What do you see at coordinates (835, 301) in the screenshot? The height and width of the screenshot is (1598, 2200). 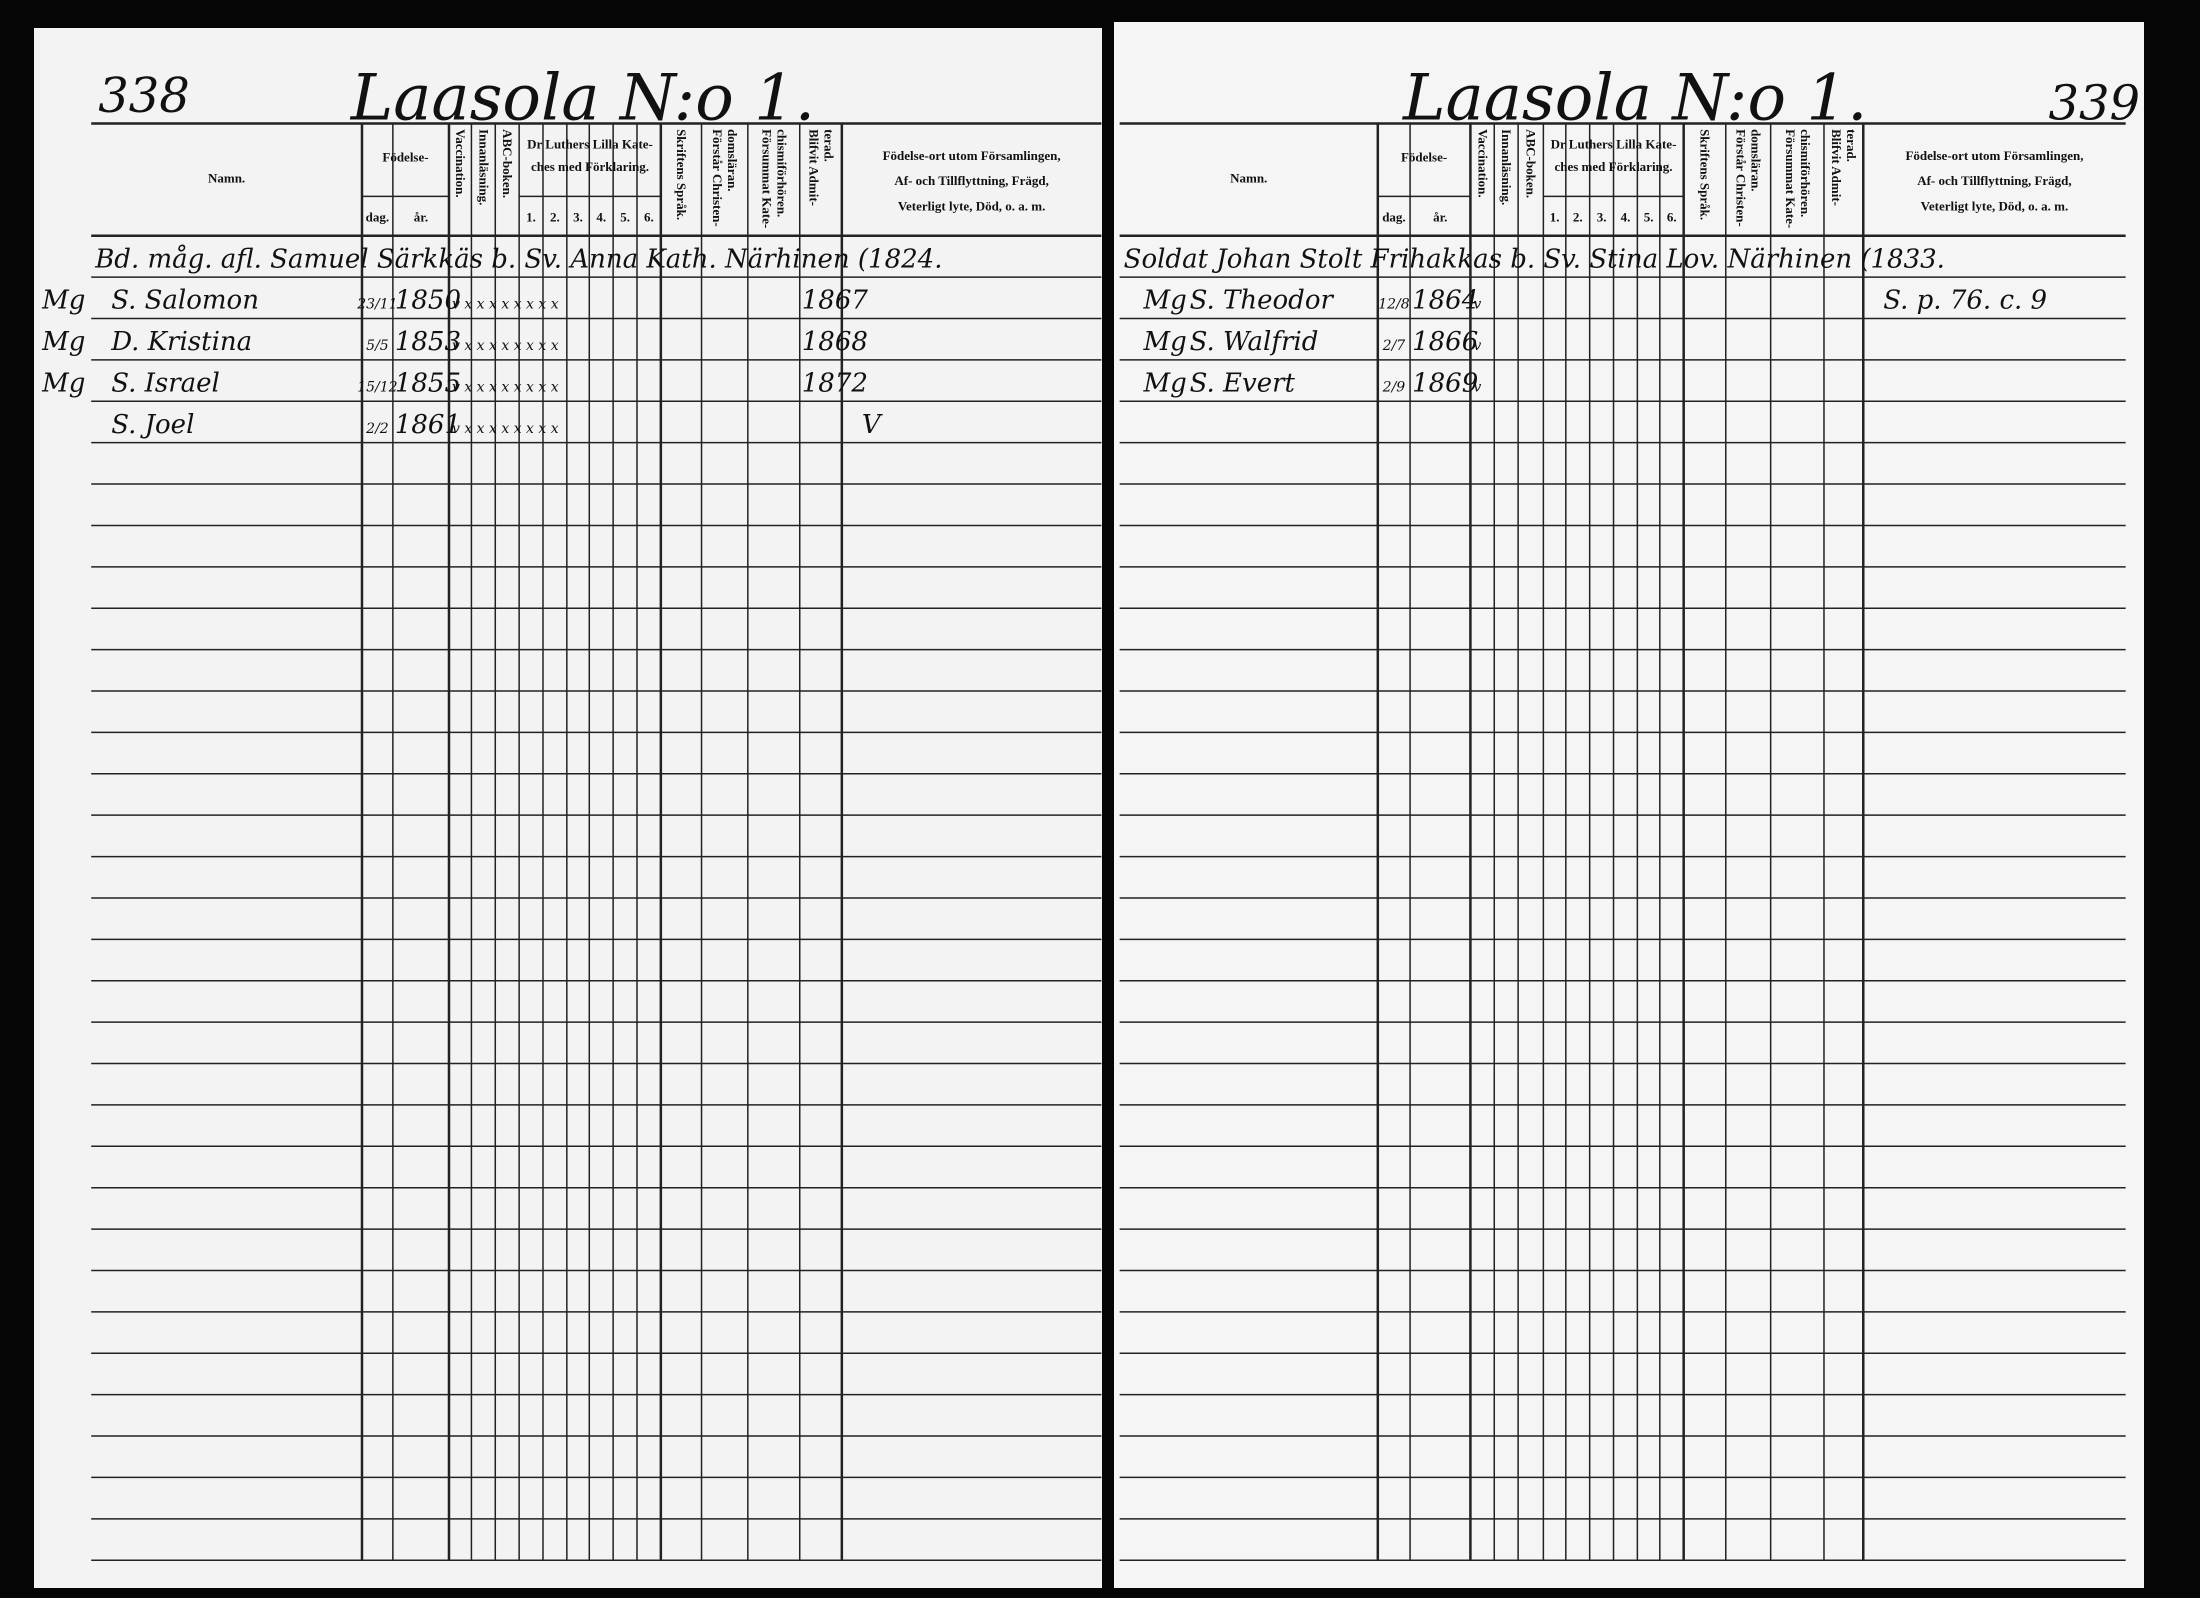 I see `admitted: 1867` at bounding box center [835, 301].